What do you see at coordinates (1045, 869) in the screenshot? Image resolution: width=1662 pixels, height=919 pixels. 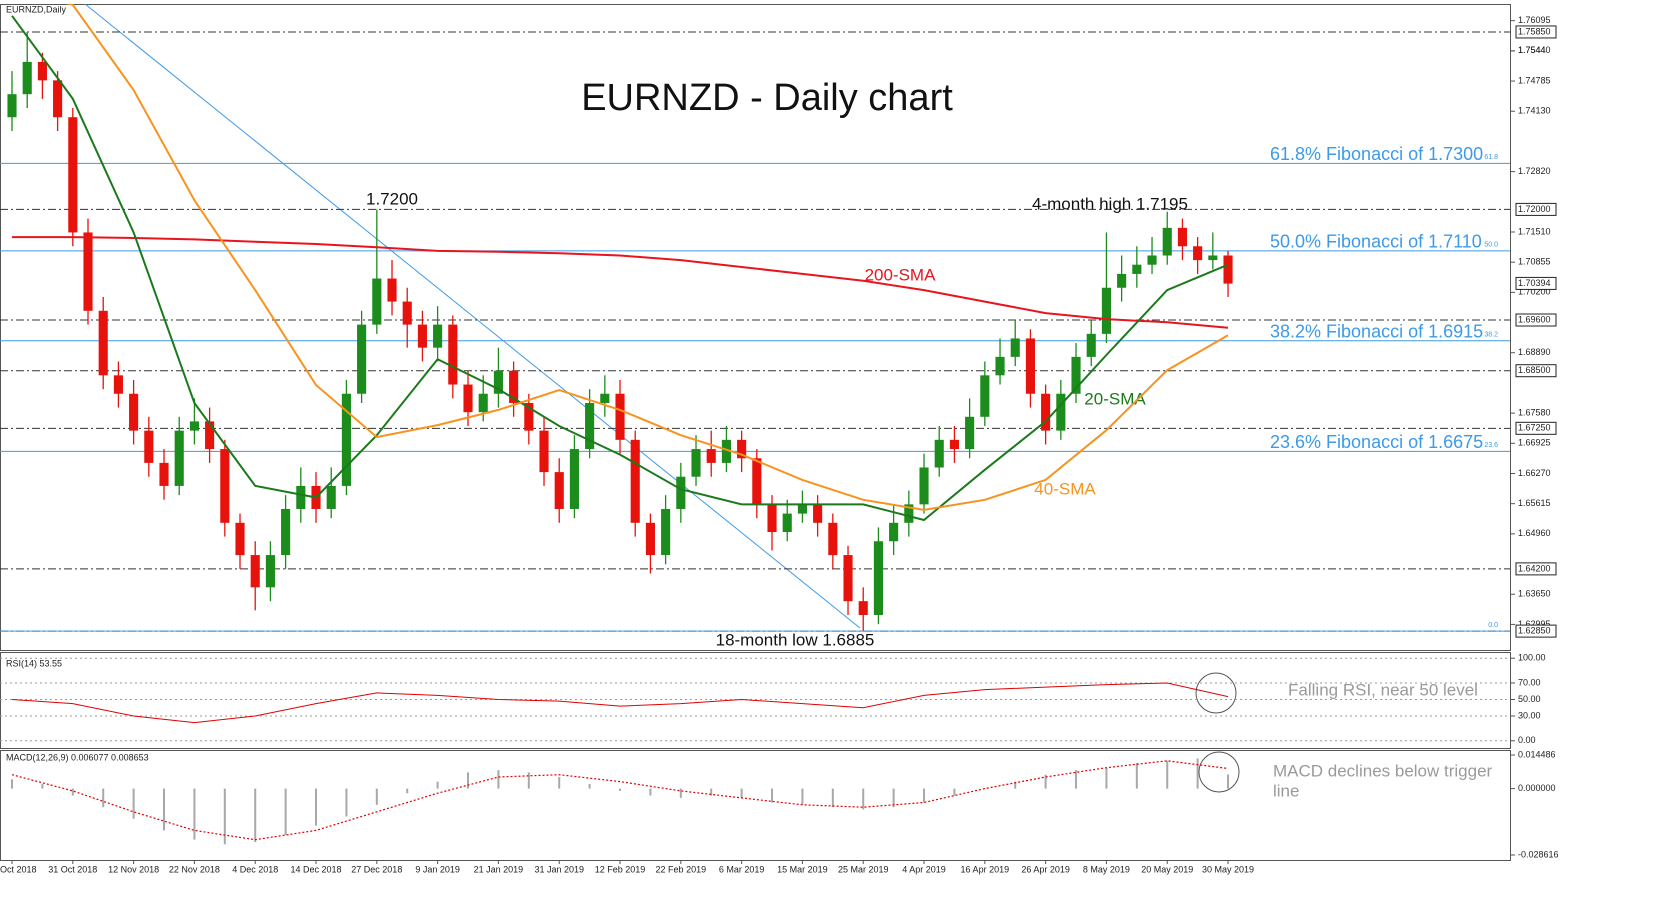 I see `x-tick-label: 26 Apr 2019` at bounding box center [1045, 869].